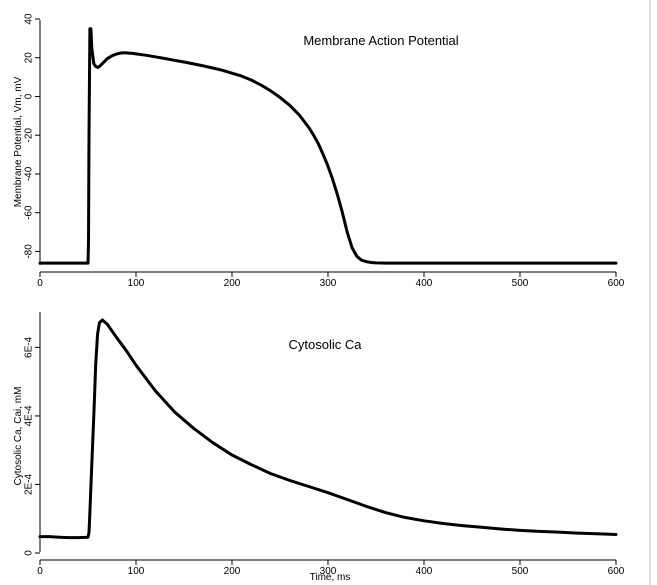  What do you see at coordinates (29, 416) in the screenshot?
I see `y-tick-label: 4E-4` at bounding box center [29, 416].